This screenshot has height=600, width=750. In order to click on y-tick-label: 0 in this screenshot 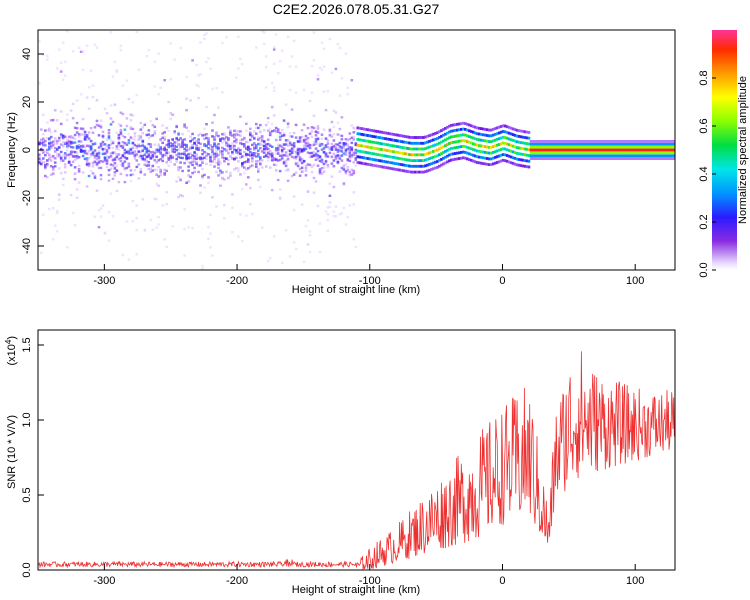, I will do `click(27, 150)`.